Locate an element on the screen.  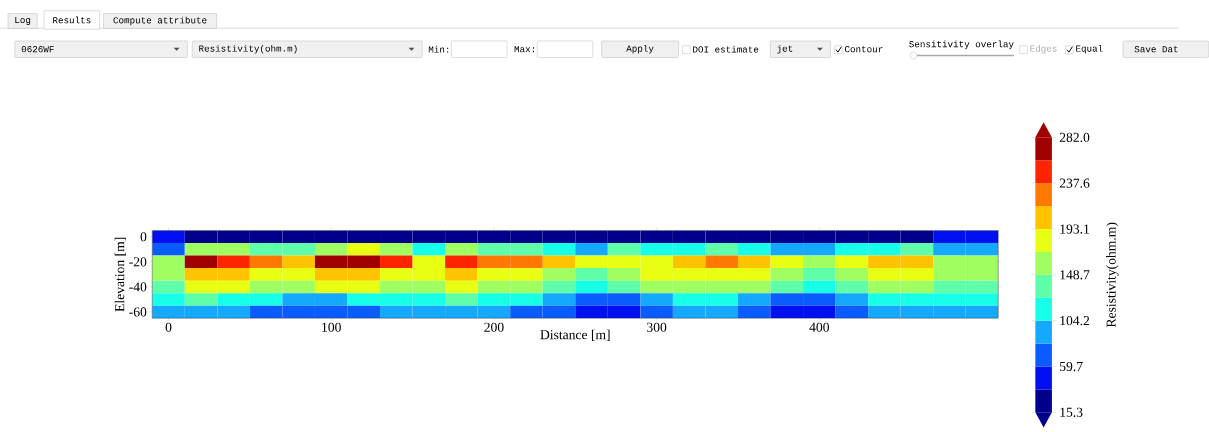
text: jet is located at coordinates (785, 49).